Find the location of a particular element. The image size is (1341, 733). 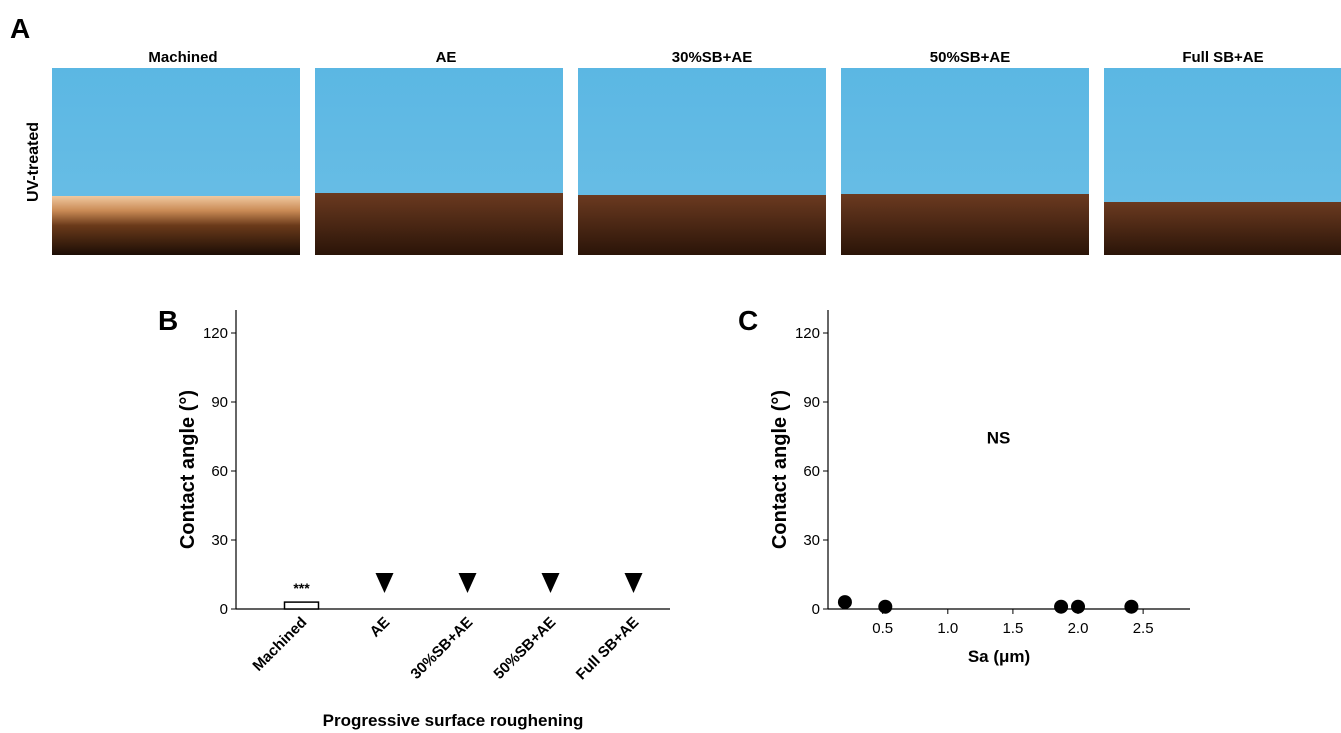

panel-label: B is located at coordinates (168, 320).